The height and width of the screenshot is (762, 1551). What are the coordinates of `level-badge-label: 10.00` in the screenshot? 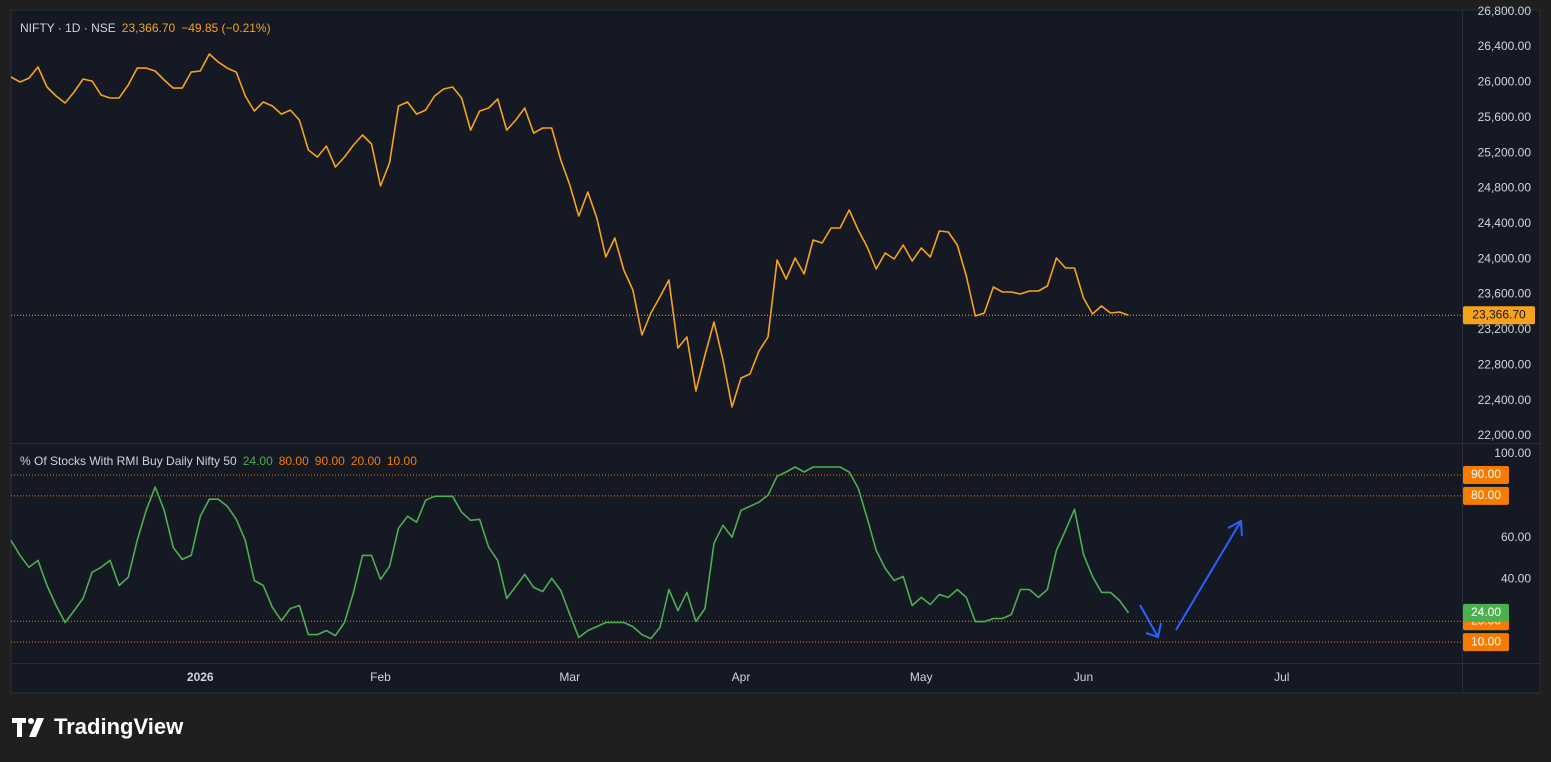 It's located at (1486, 641).